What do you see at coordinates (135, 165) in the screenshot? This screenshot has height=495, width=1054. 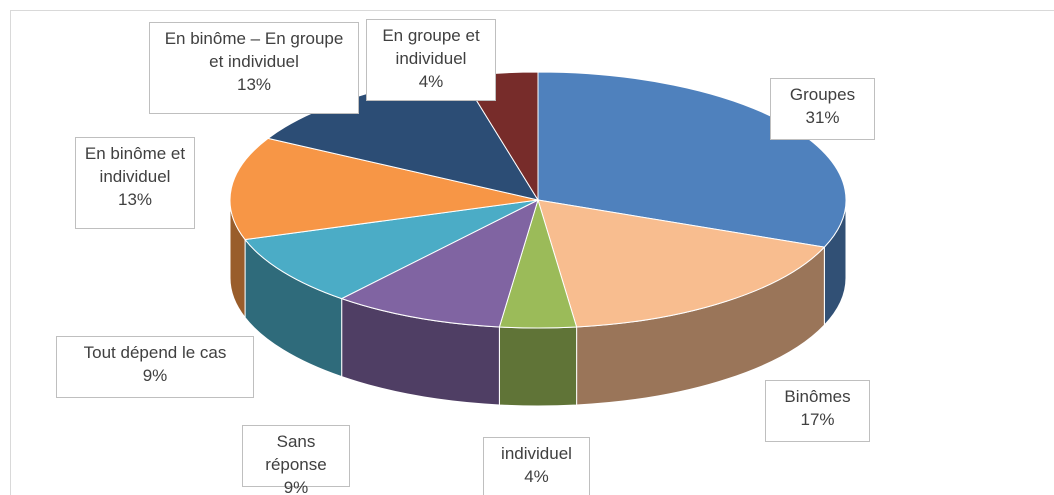 I see `label-category: En binôme et individuel` at bounding box center [135, 165].